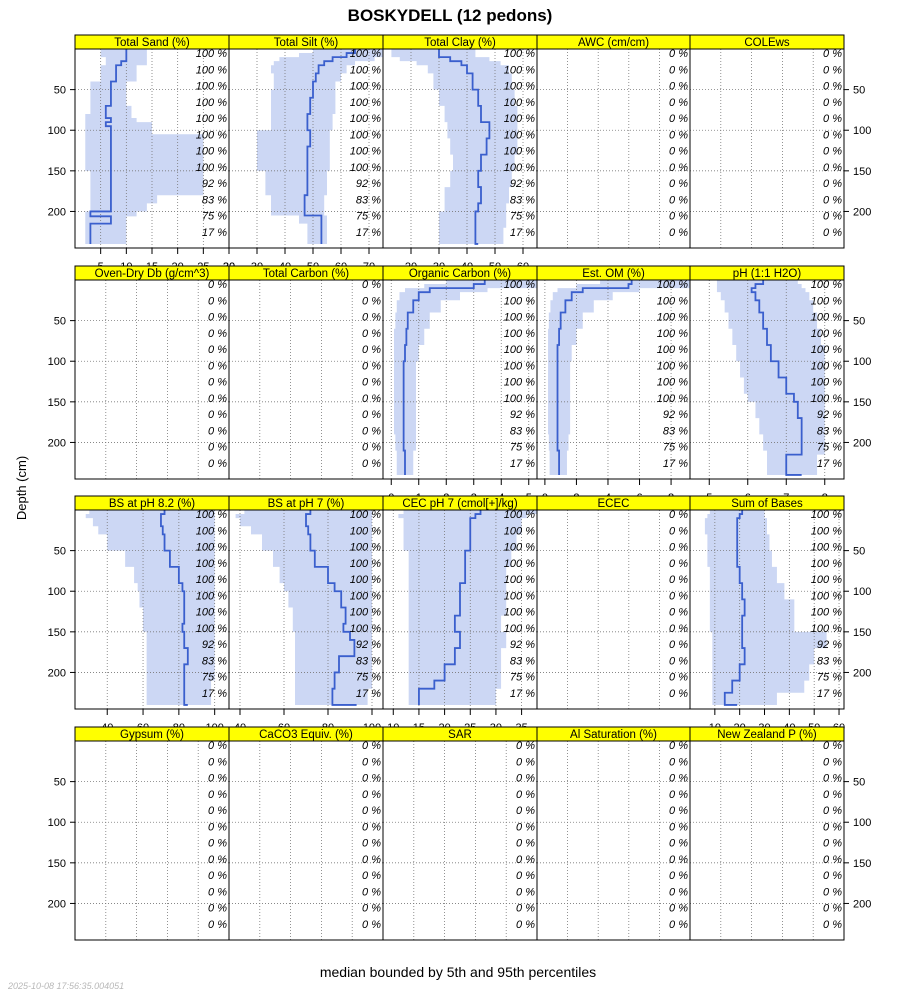  I want to click on median-line, so click(108, 146).